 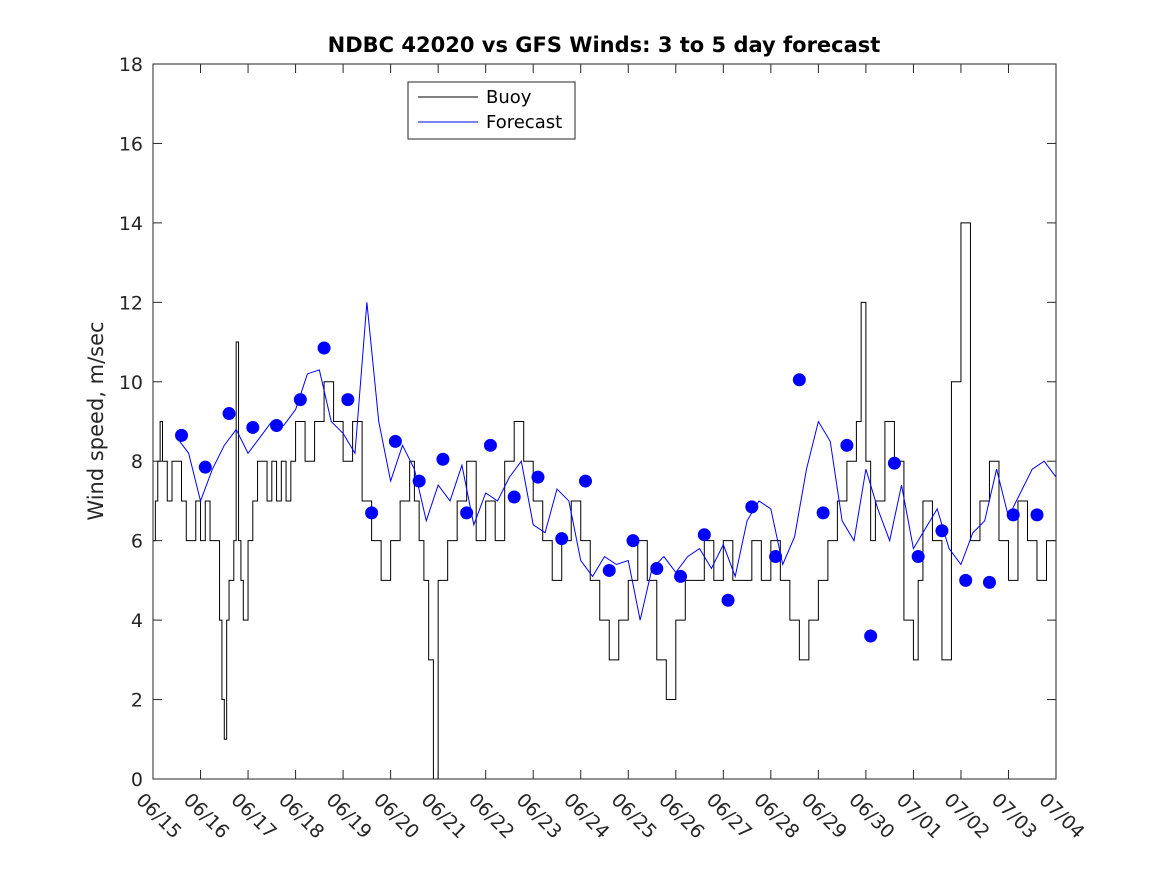 I want to click on y-tick-label: 0, so click(x=137, y=780).